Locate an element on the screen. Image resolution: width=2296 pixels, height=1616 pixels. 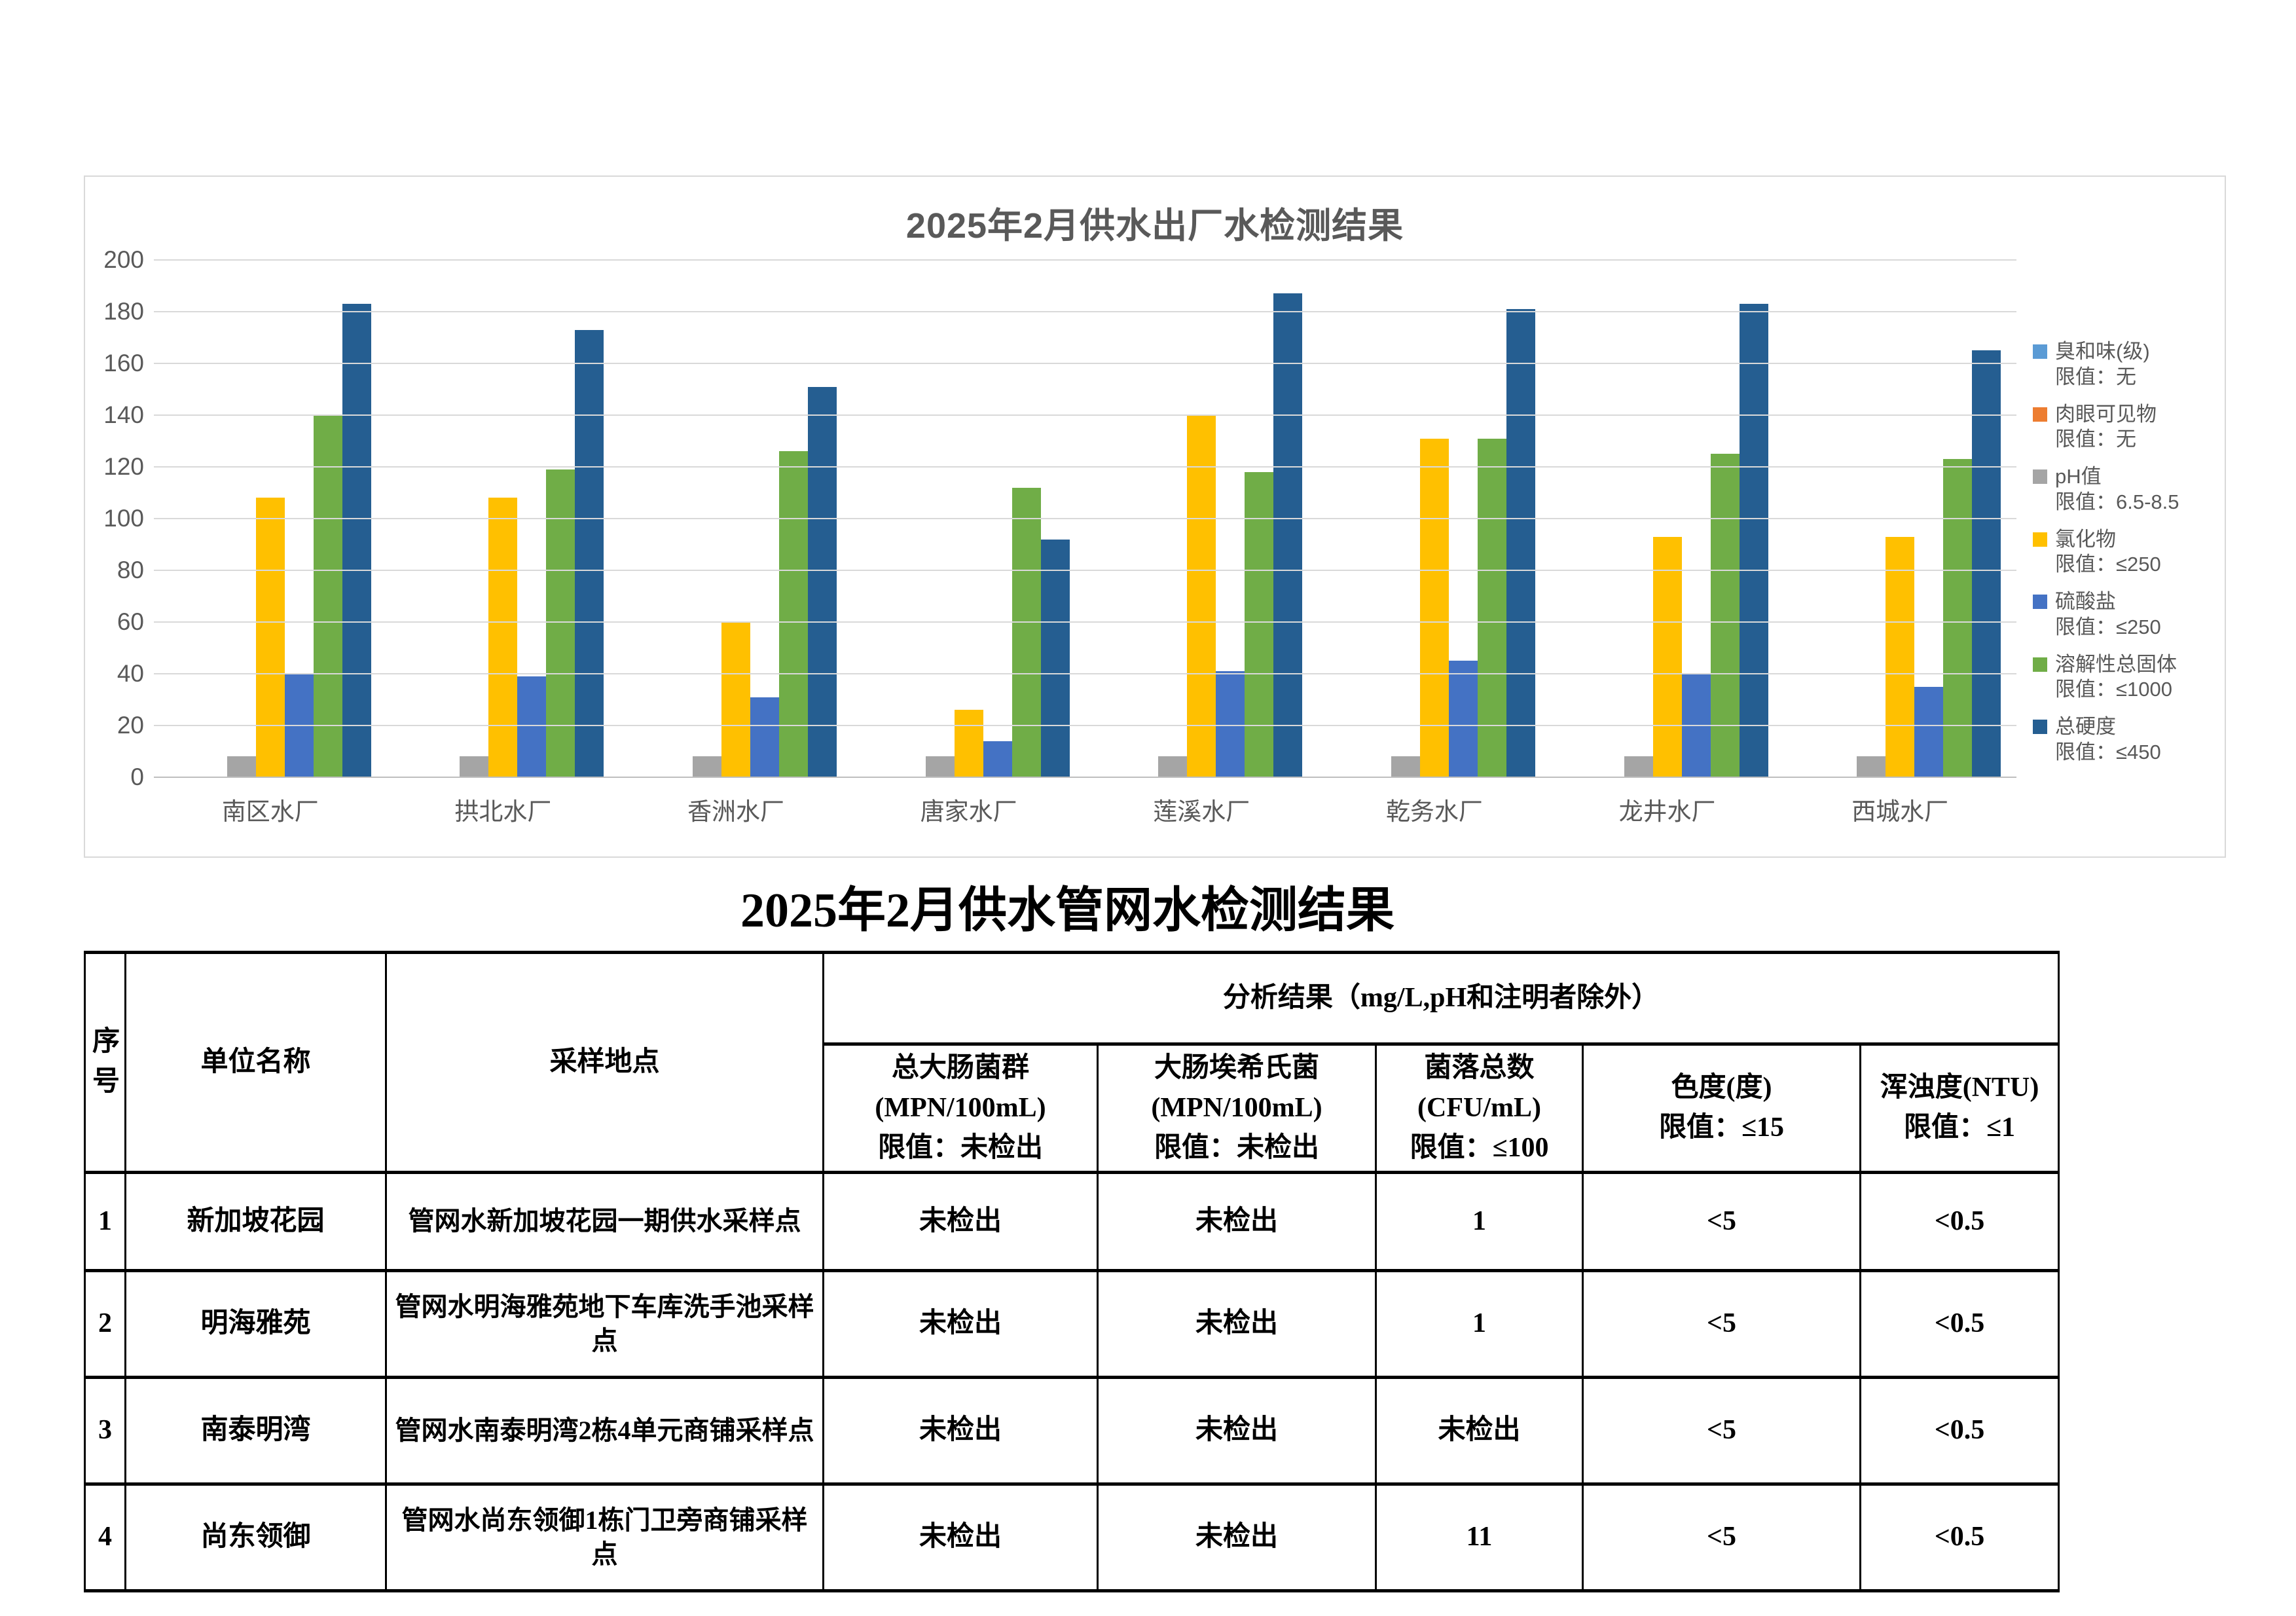
legend-item: 总硬度 限值：≤450 is located at coordinates (2129, 740).